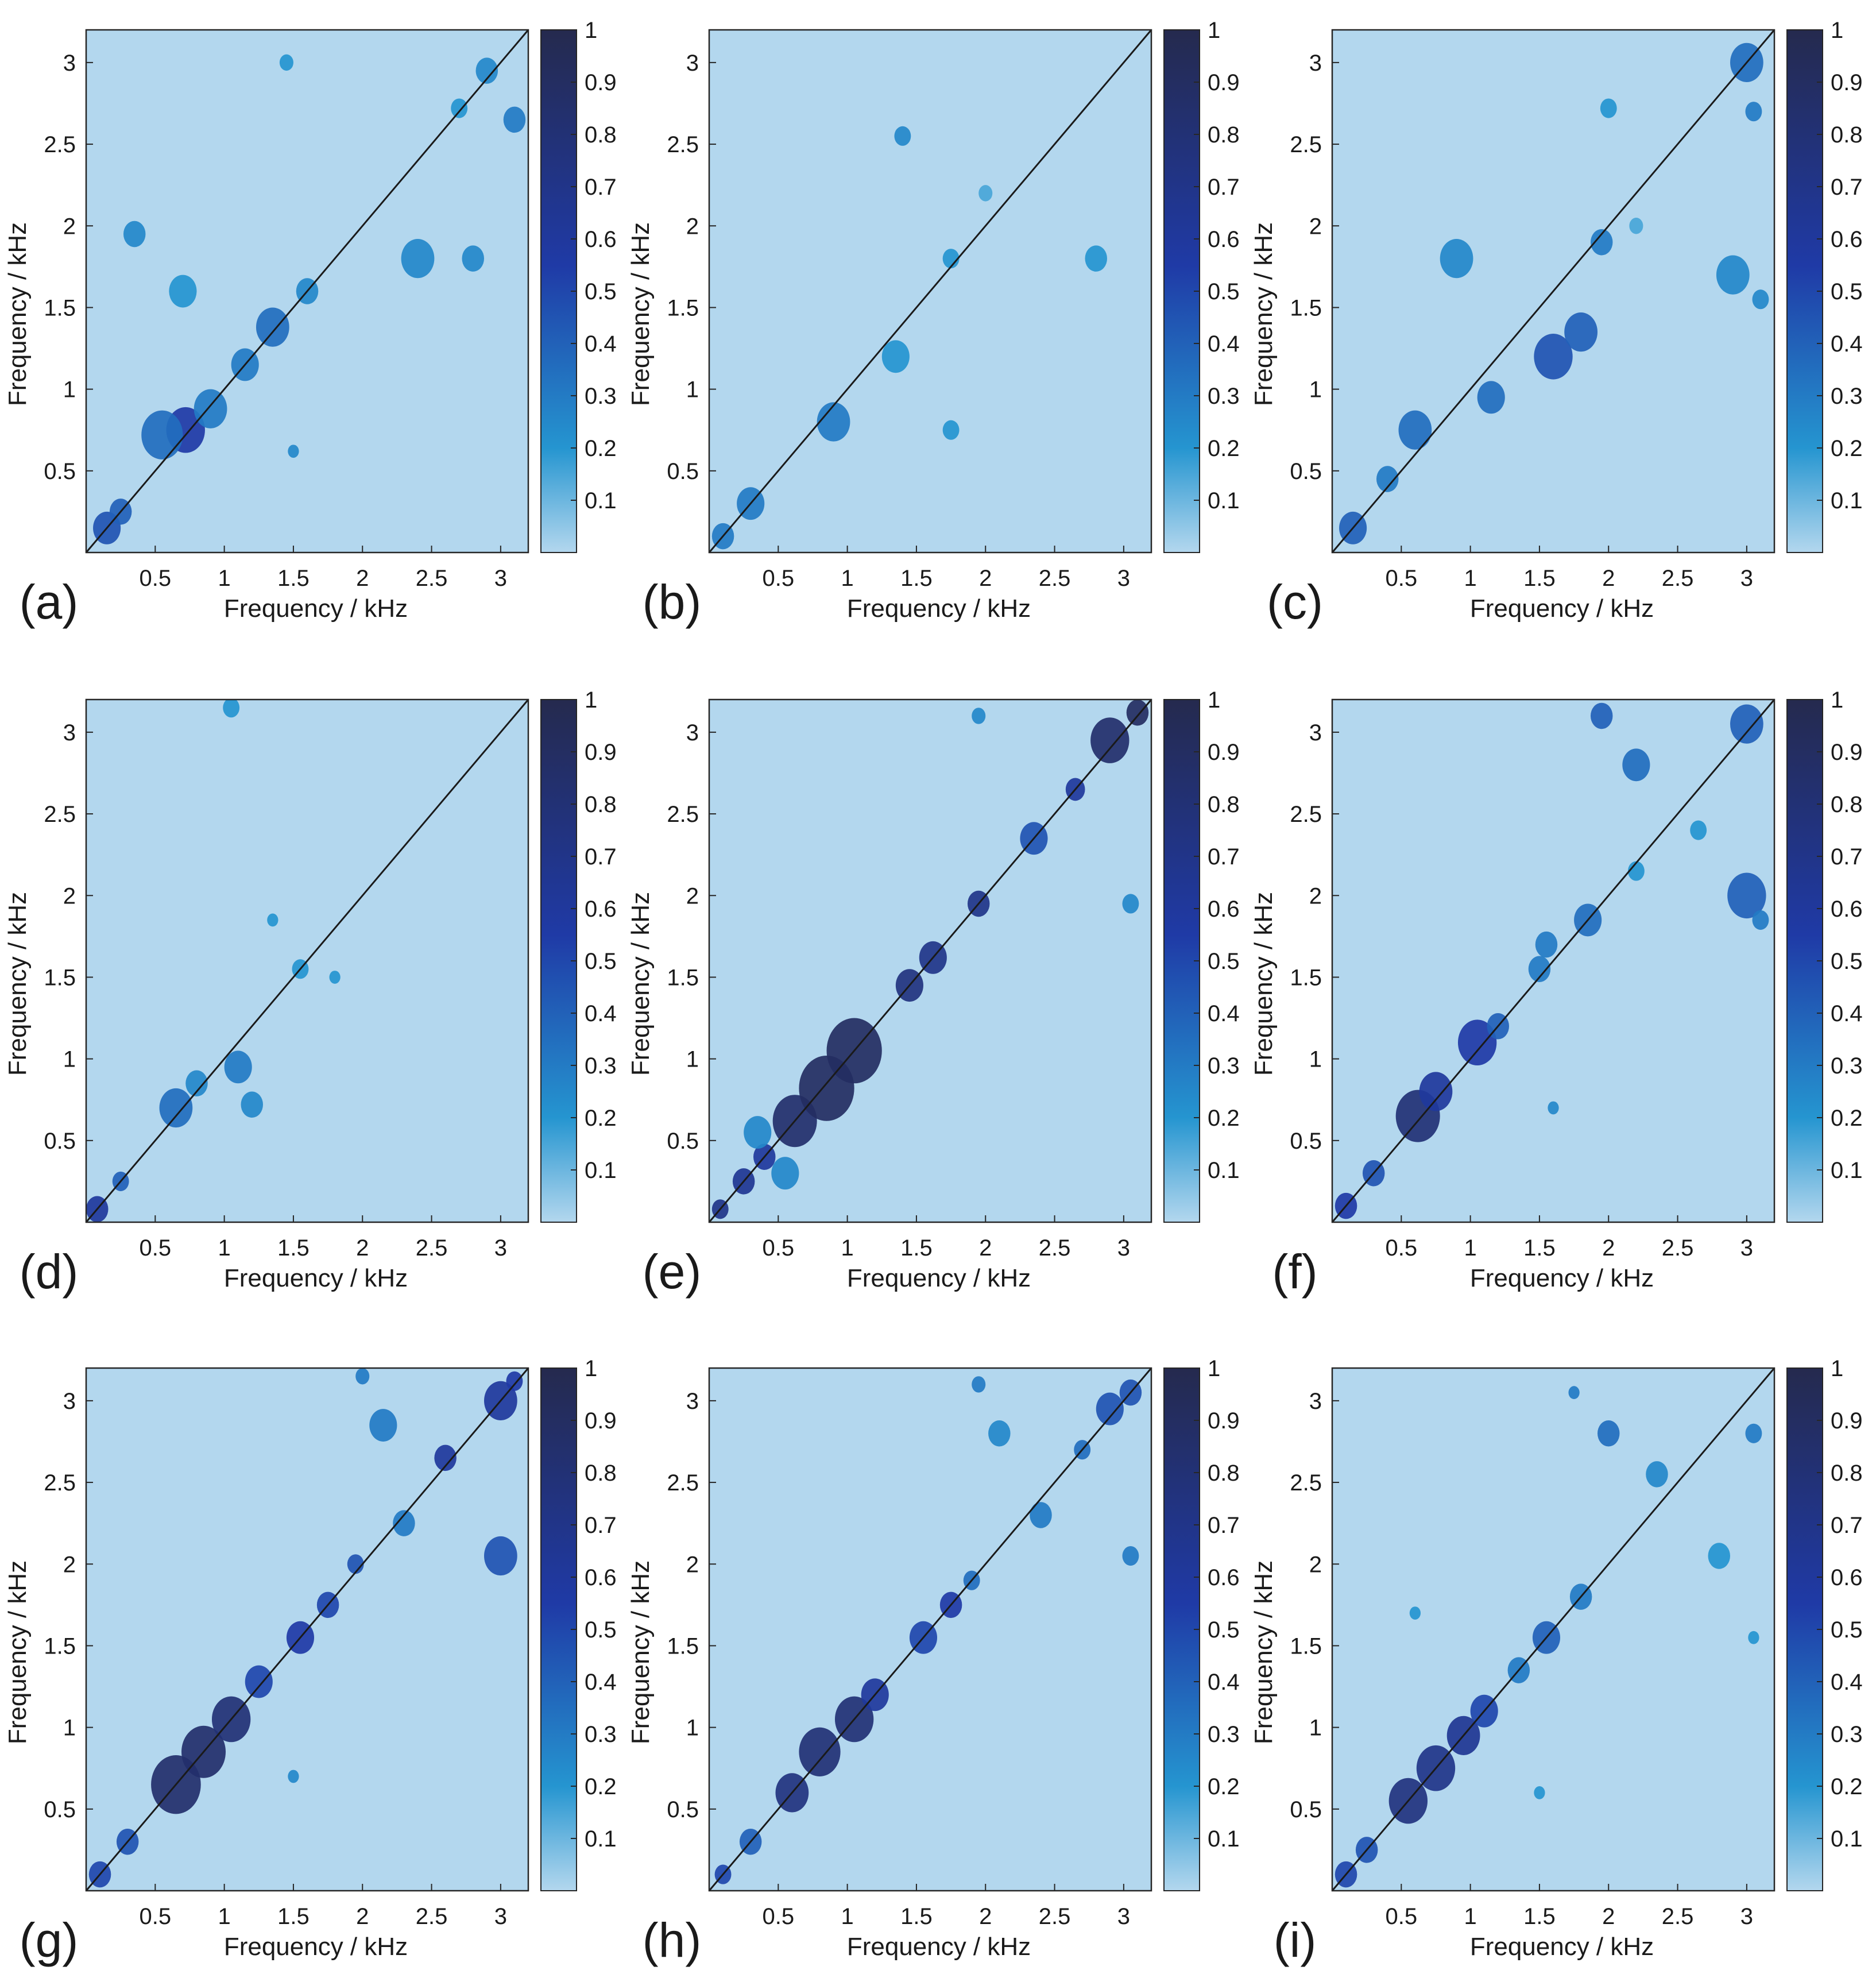 The width and height of the screenshot is (1876, 1974). What do you see at coordinates (1316, 226) in the screenshot?
I see `y-tick-label: 2` at bounding box center [1316, 226].